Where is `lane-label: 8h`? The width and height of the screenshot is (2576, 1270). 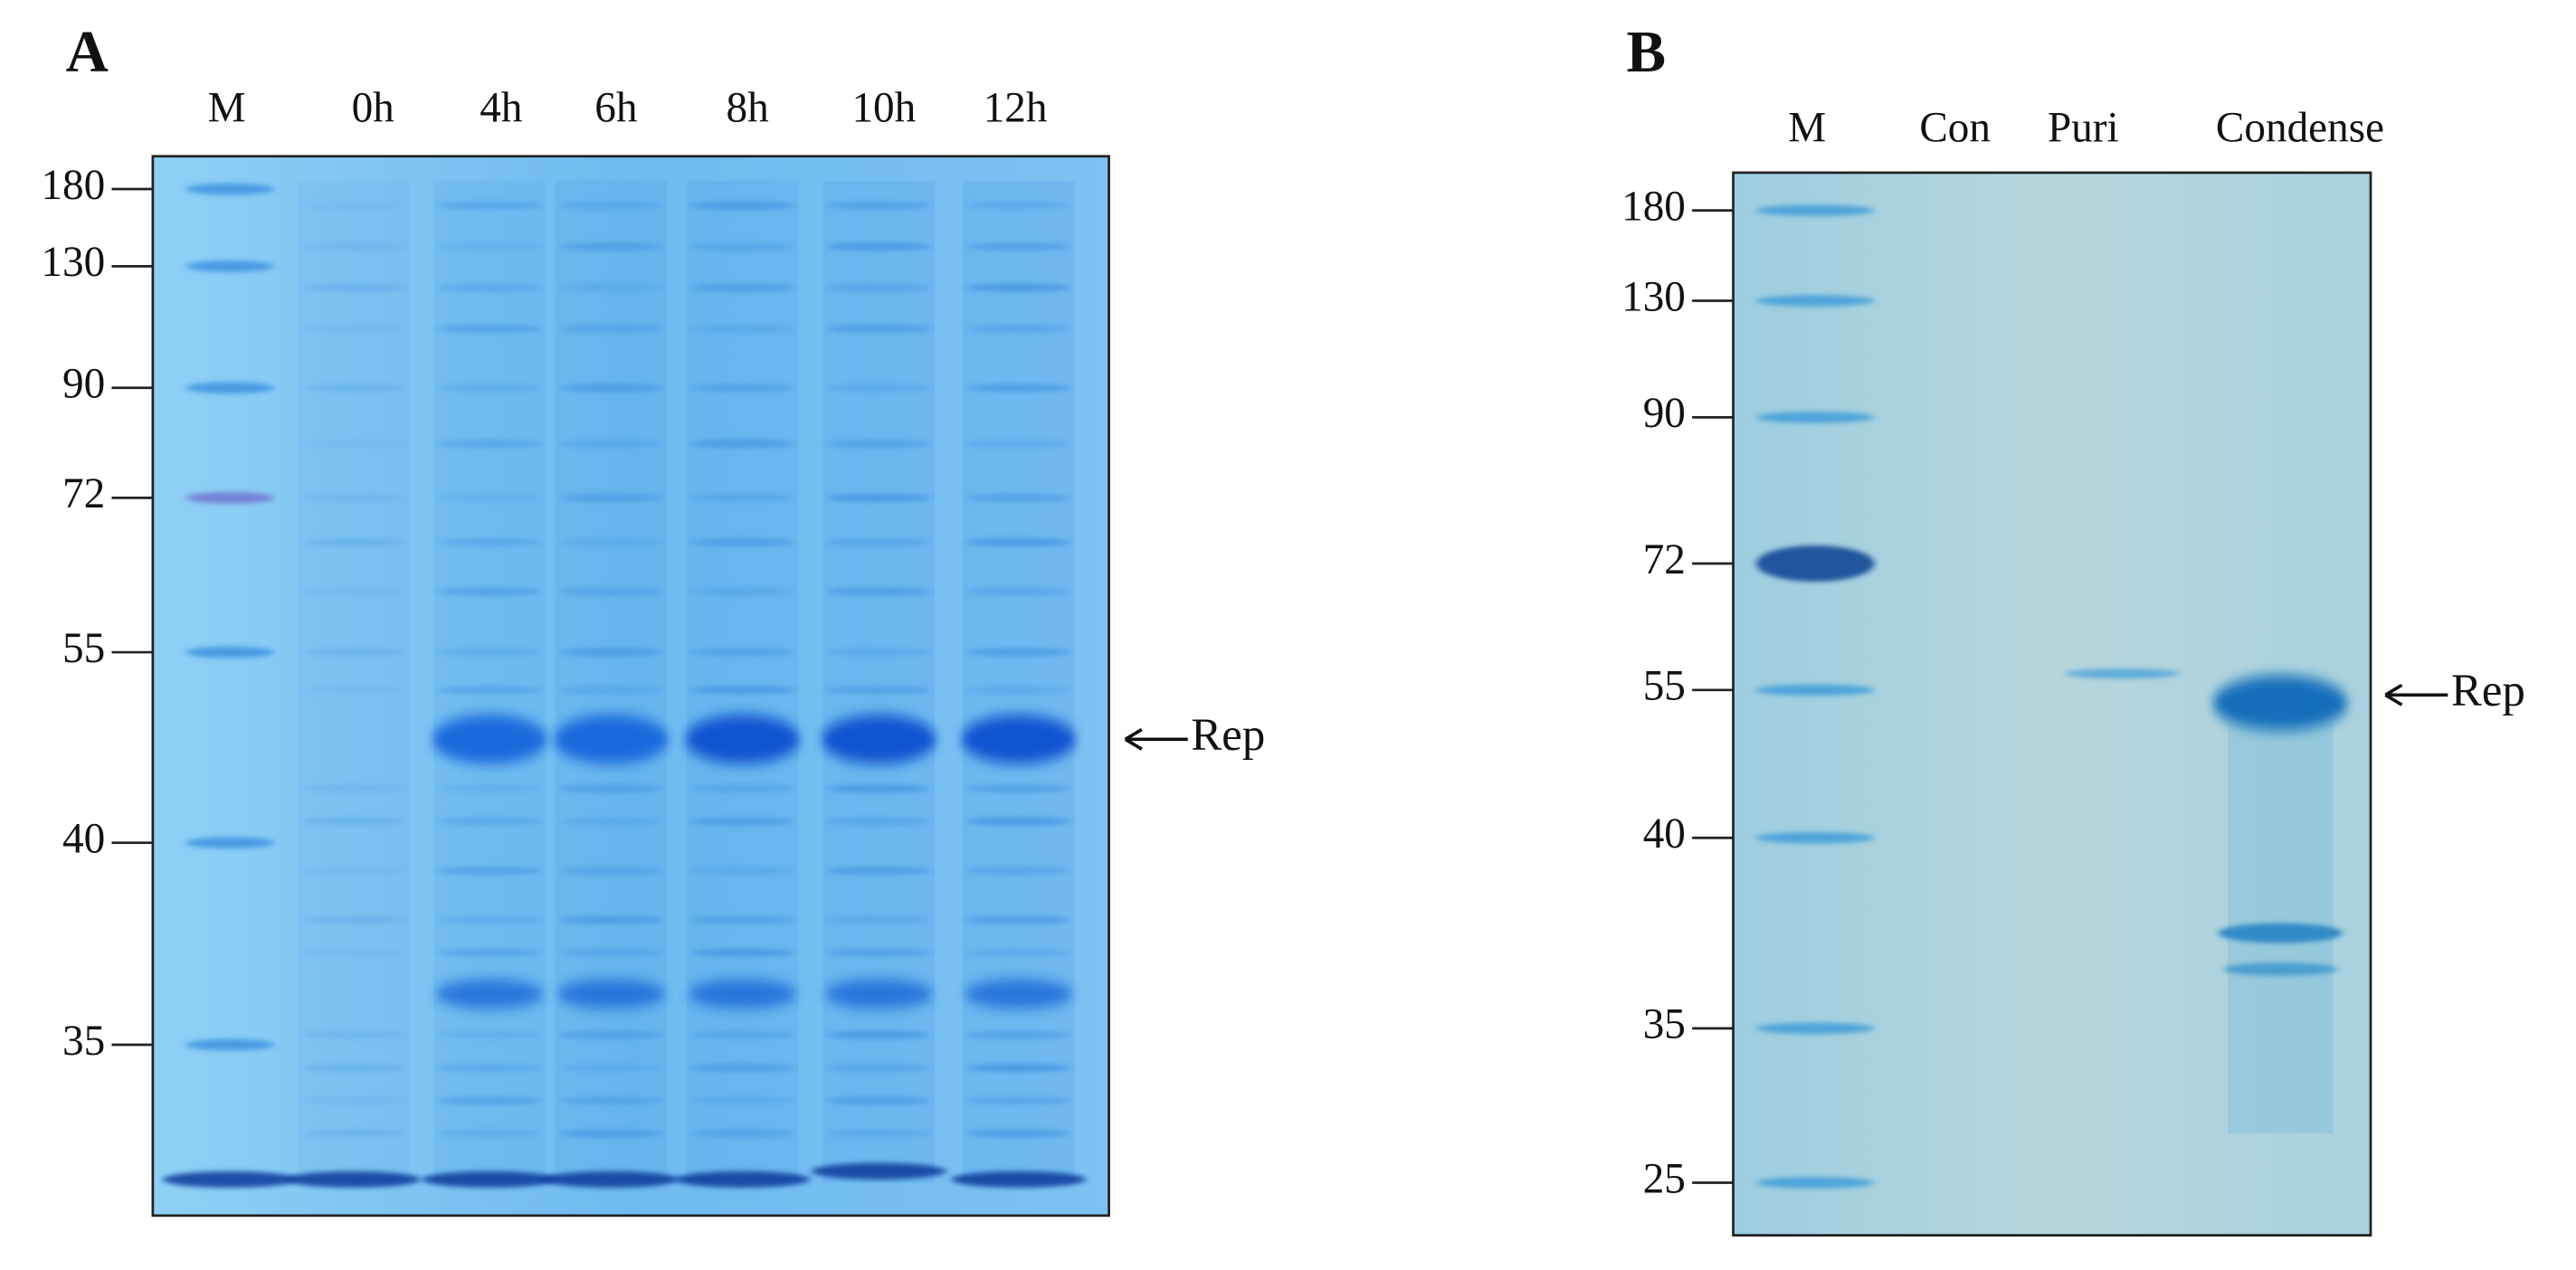
lane-label: 8h is located at coordinates (748, 108).